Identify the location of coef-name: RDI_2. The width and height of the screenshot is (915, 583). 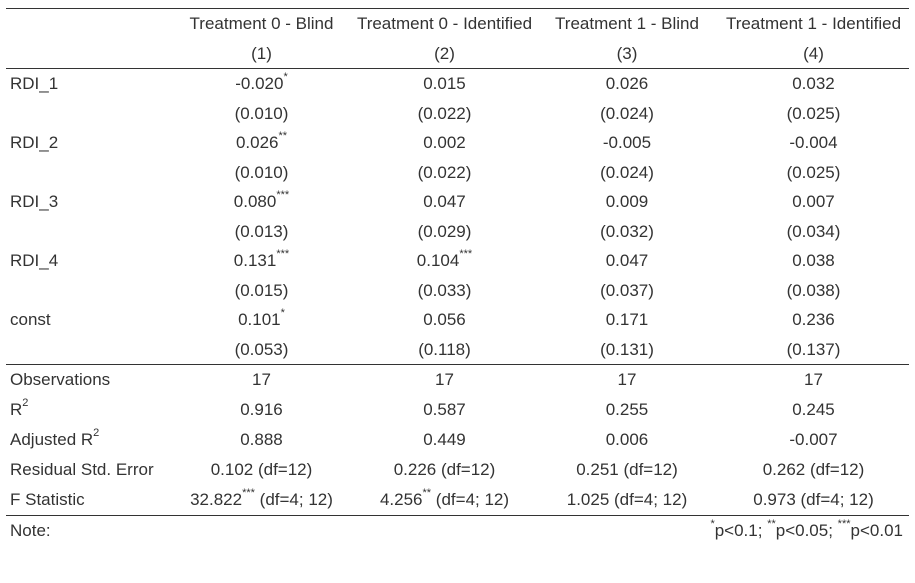
(34, 142).